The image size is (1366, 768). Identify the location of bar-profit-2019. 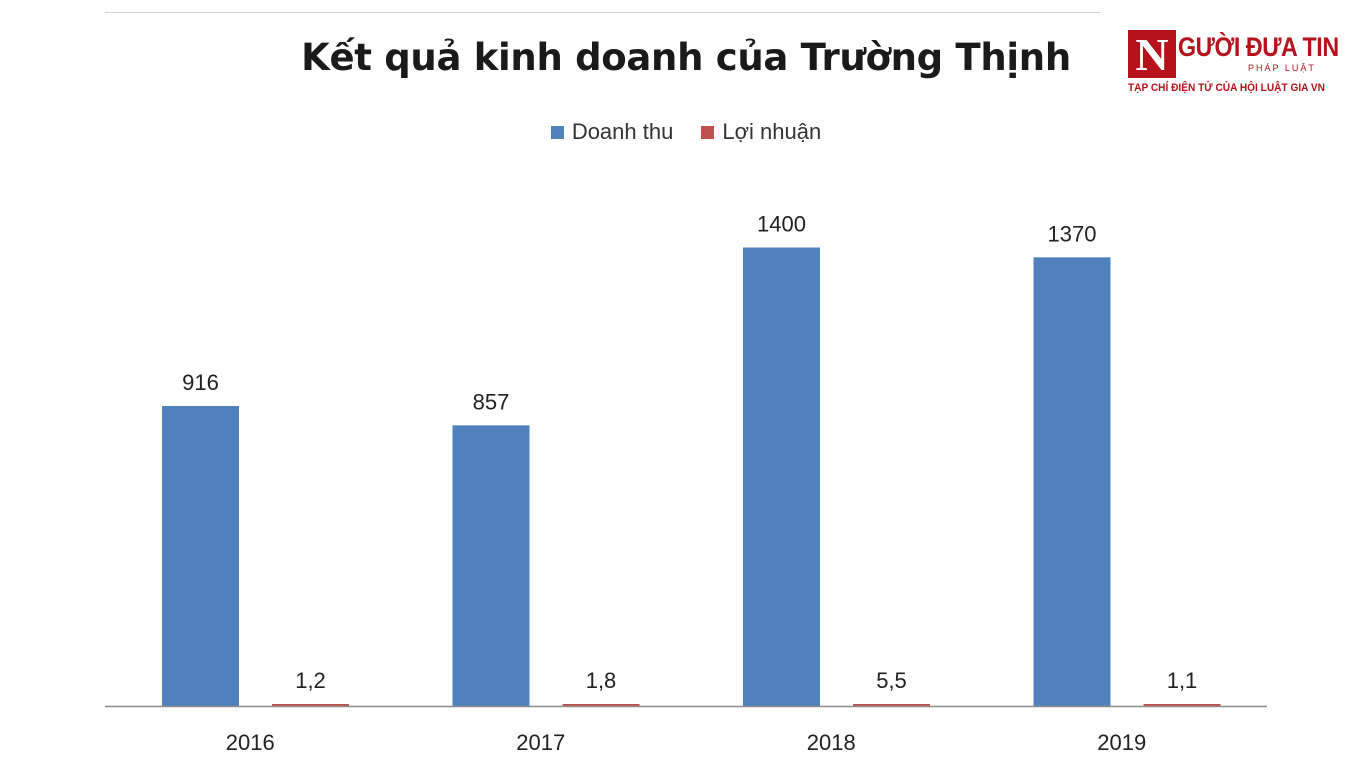
(1182, 705).